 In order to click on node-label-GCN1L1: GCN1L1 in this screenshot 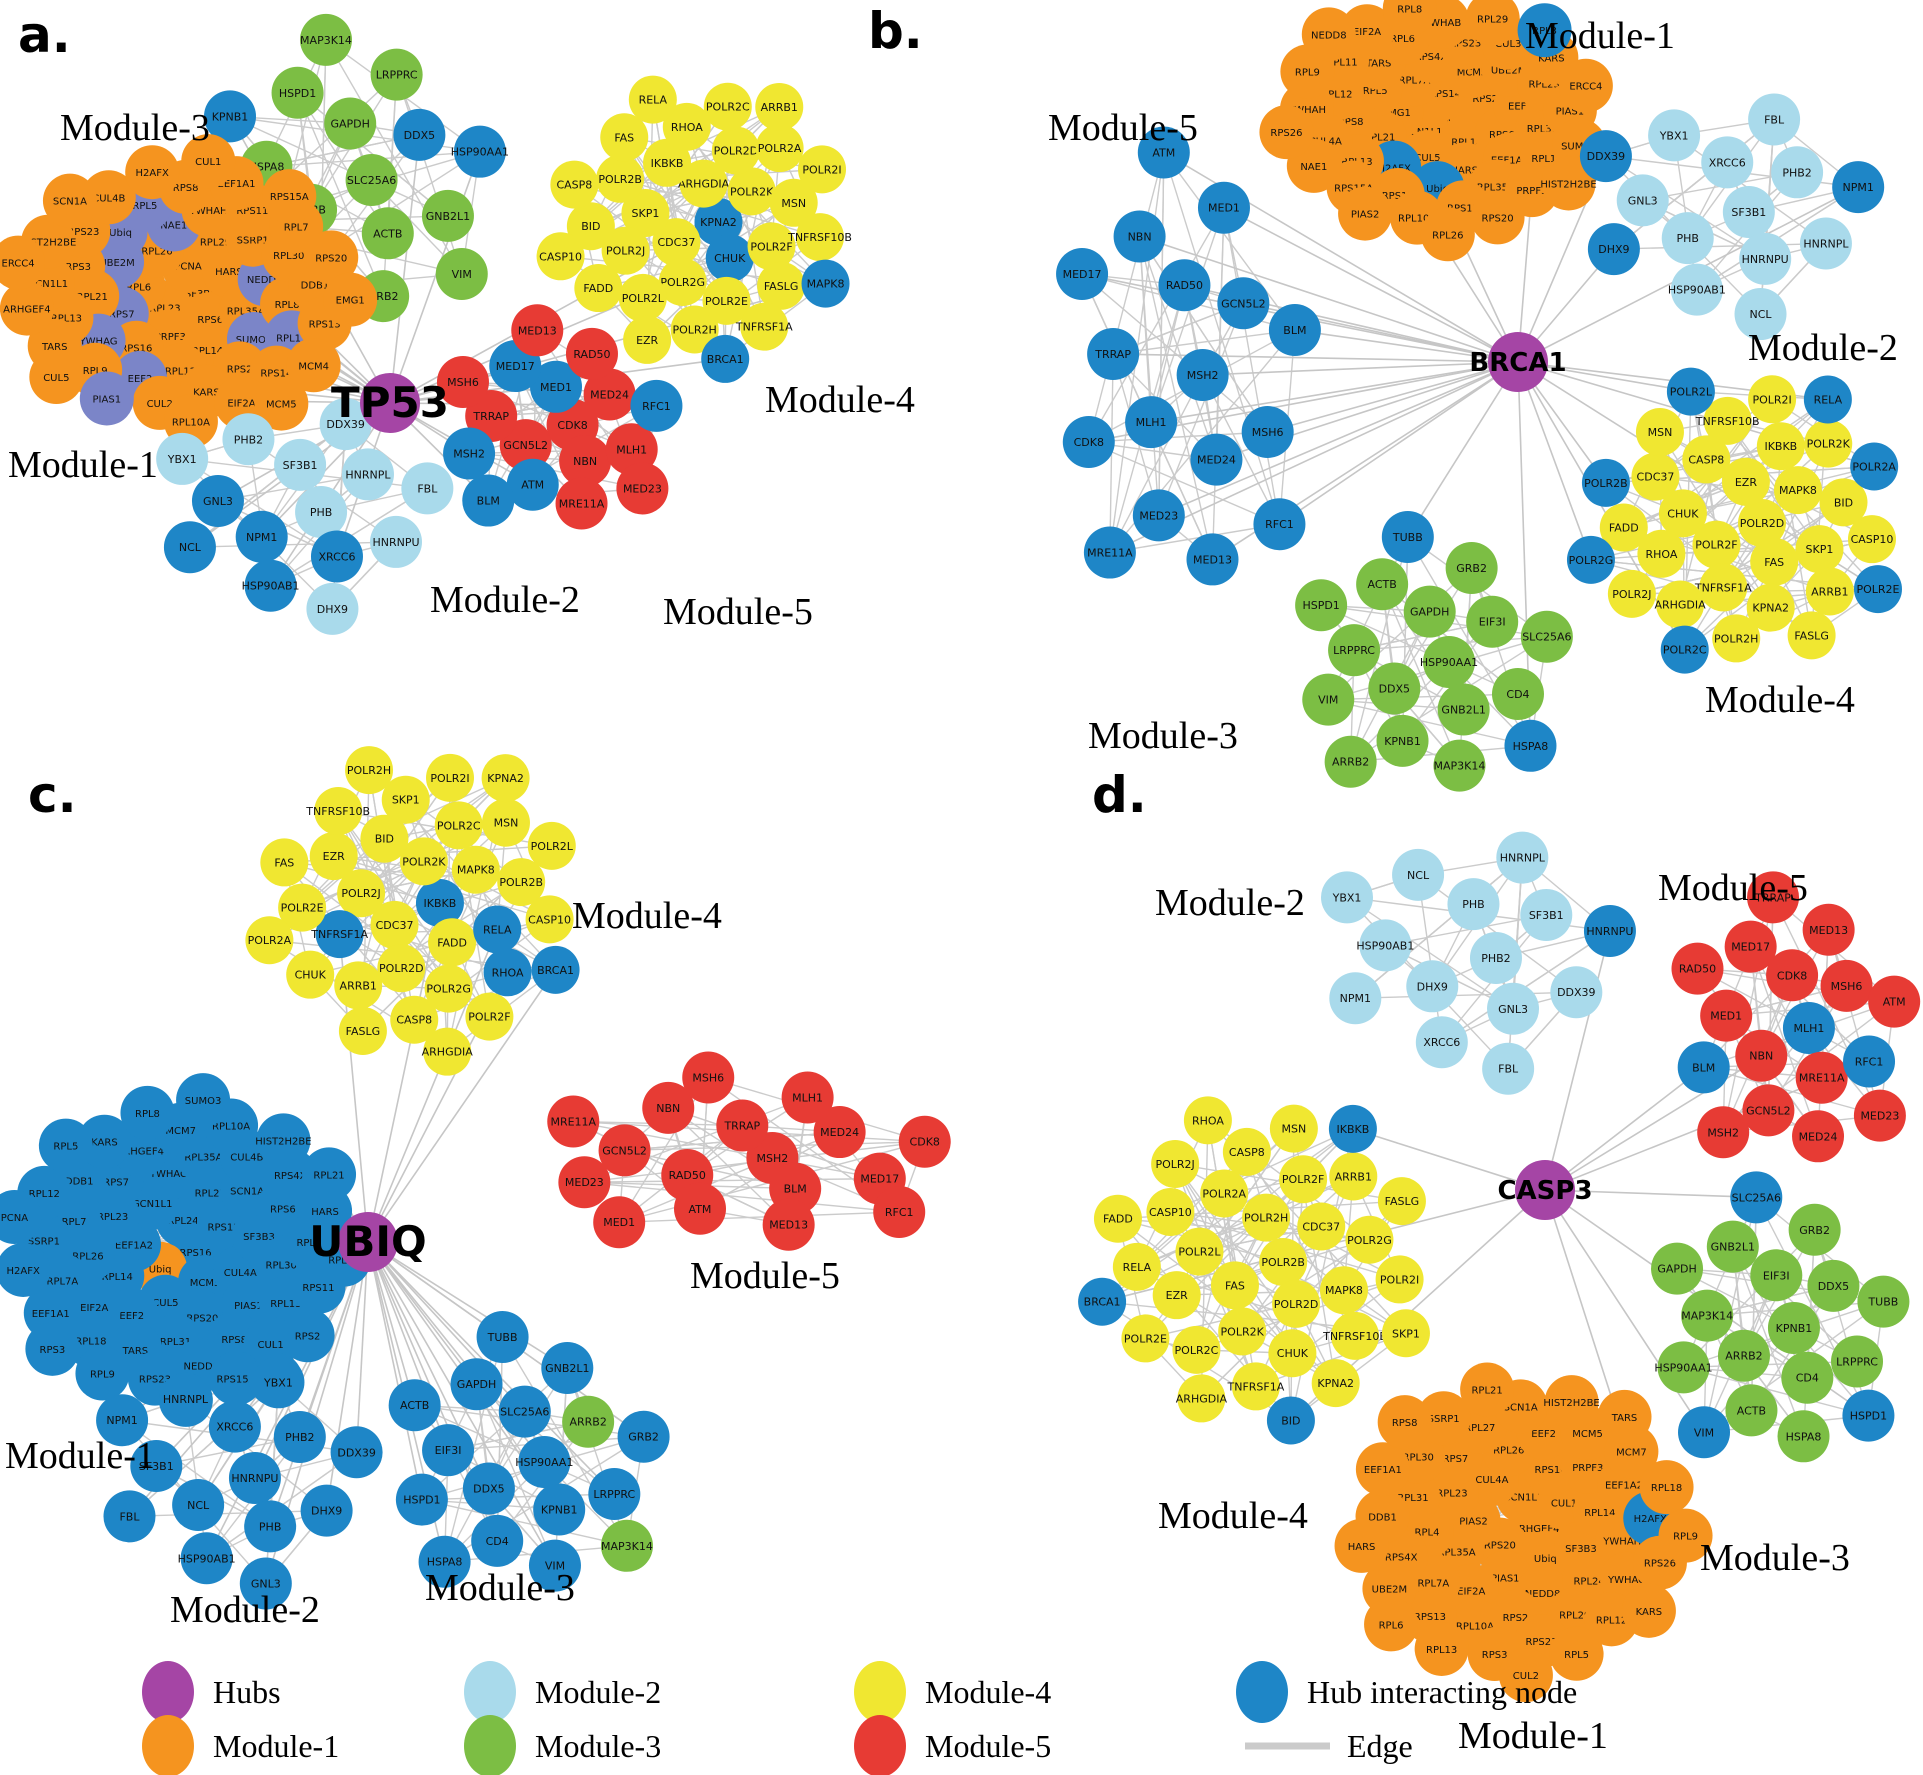, I will do `click(152, 1204)`.